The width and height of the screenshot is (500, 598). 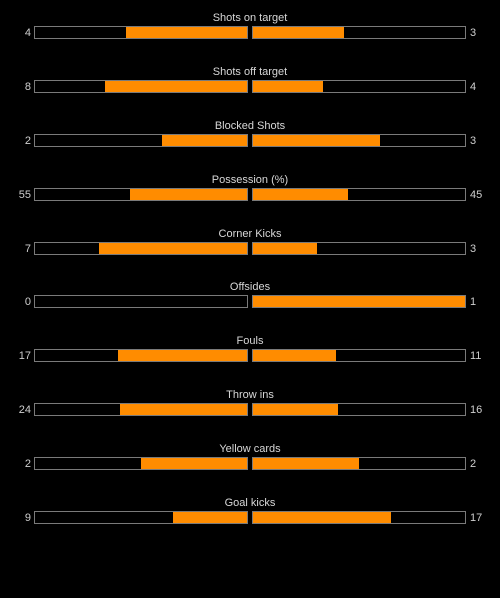 I want to click on stat-label: Offsides, so click(x=250, y=287).